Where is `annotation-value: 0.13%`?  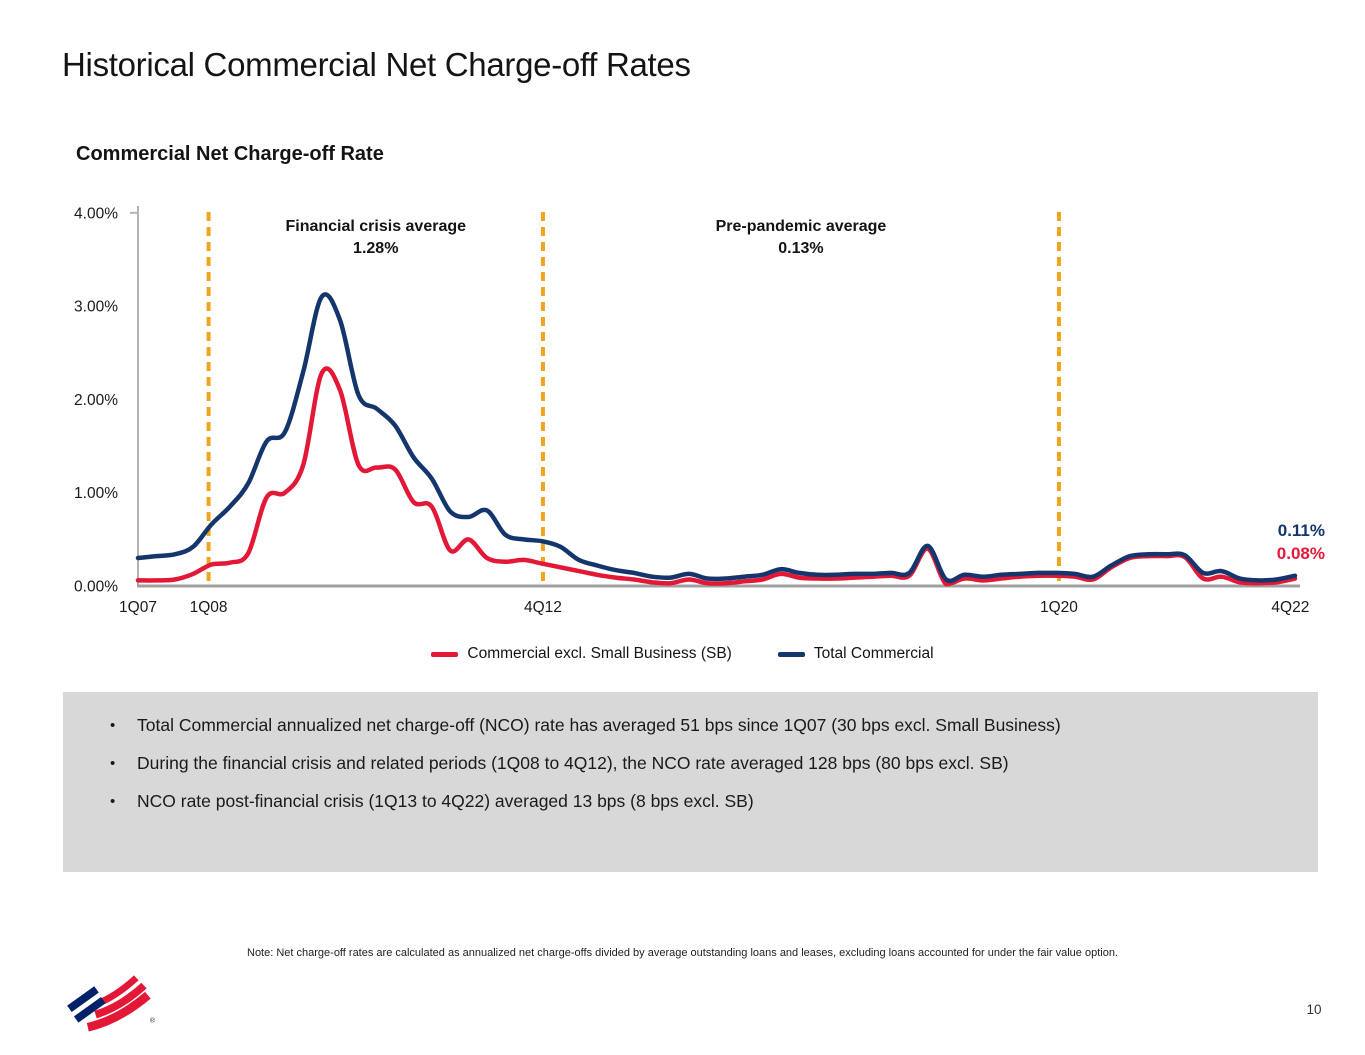 annotation-value: 0.13% is located at coordinates (801, 248).